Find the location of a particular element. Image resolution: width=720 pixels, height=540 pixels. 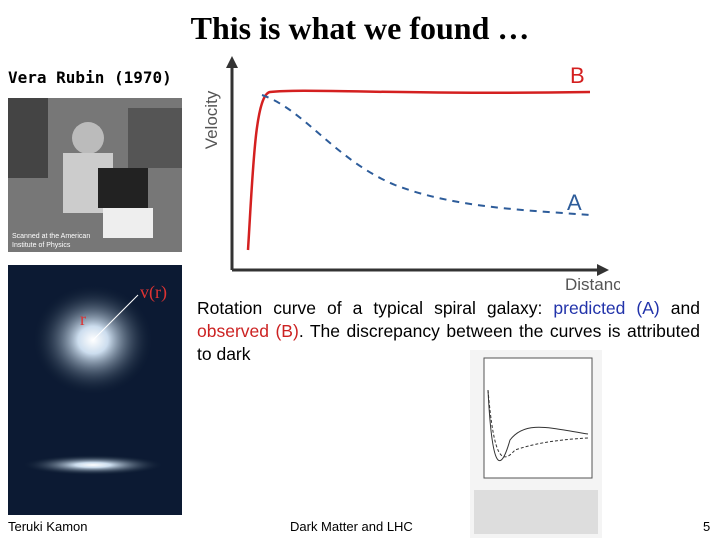

curve-label: A is located at coordinates (574, 202).